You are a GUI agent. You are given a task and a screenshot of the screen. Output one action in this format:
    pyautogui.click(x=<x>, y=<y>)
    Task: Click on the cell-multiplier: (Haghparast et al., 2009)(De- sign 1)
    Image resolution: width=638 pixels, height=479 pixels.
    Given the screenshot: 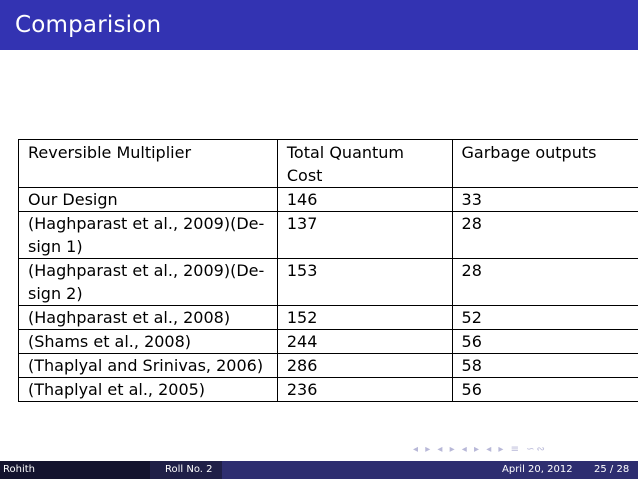 What is the action you would take?
    pyautogui.click(x=148, y=235)
    